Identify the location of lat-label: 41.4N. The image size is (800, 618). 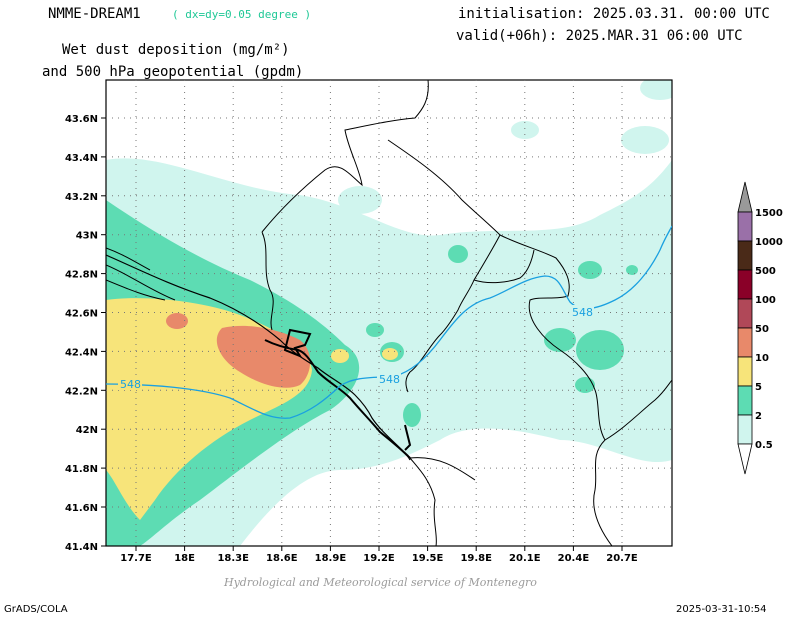
(81, 547).